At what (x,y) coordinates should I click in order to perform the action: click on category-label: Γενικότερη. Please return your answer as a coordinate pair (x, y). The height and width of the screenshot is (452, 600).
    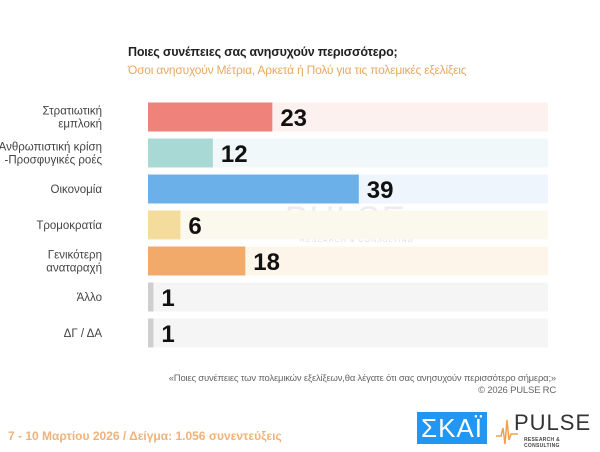
    Looking at the image, I should click on (75, 256).